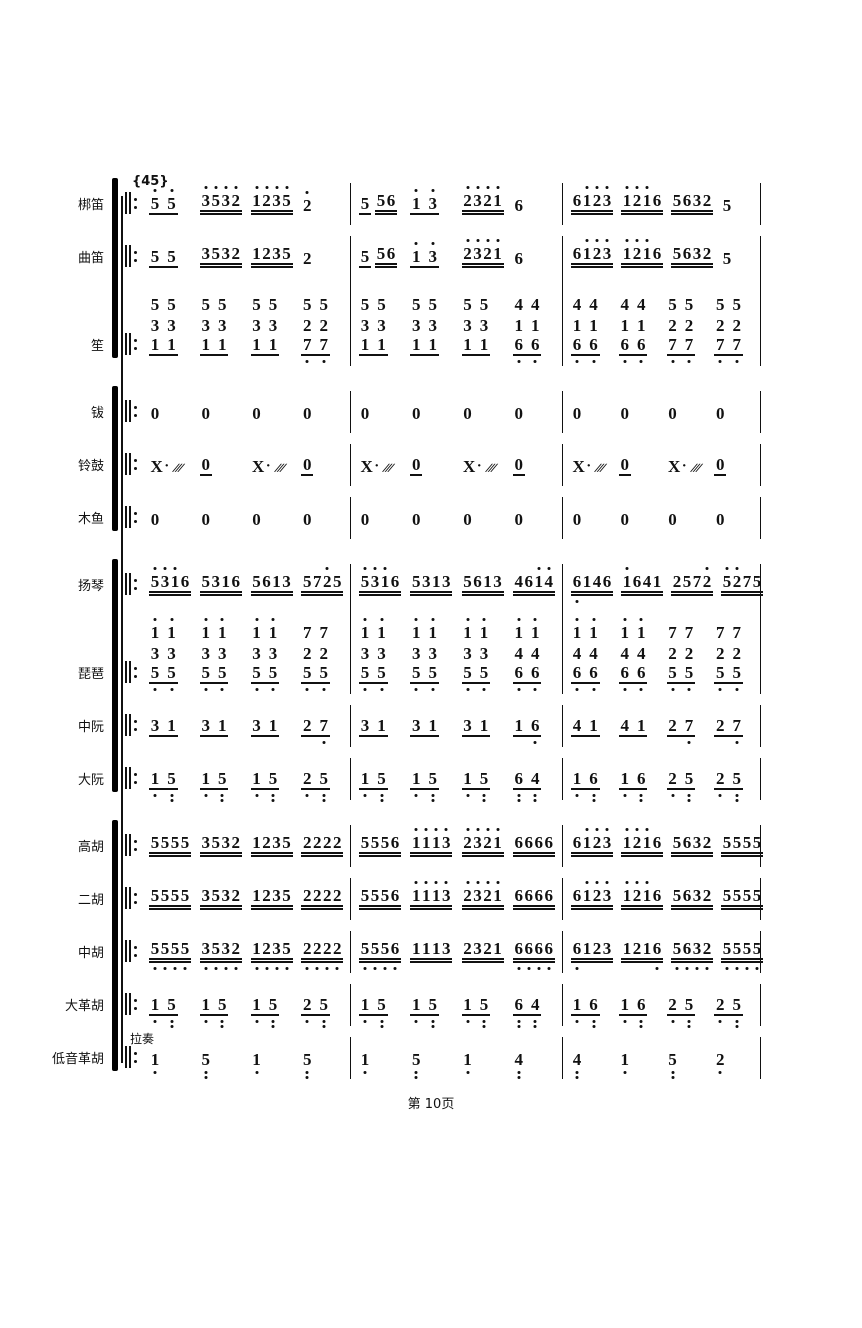  I want to click on beat-cell: 1, so click(639, 1062).